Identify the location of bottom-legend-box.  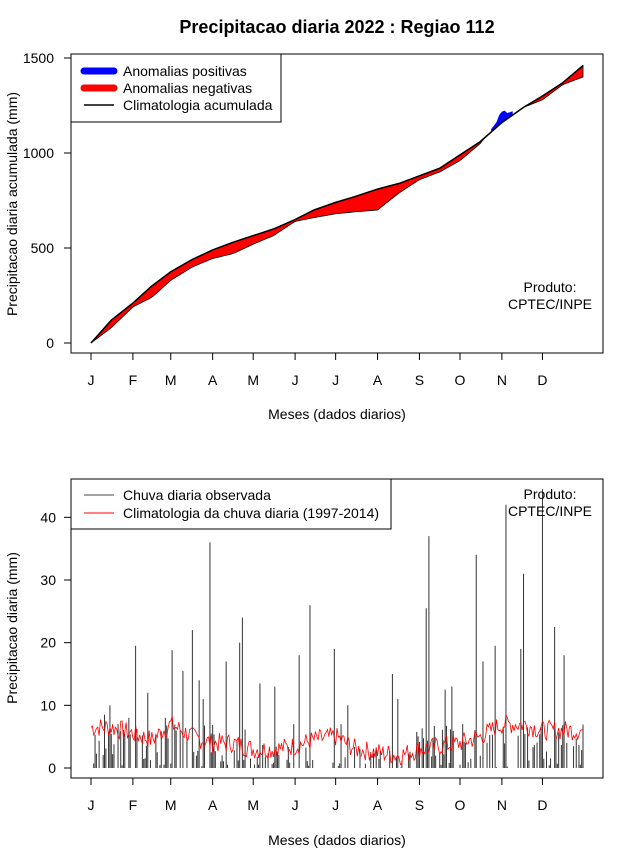
(231, 504).